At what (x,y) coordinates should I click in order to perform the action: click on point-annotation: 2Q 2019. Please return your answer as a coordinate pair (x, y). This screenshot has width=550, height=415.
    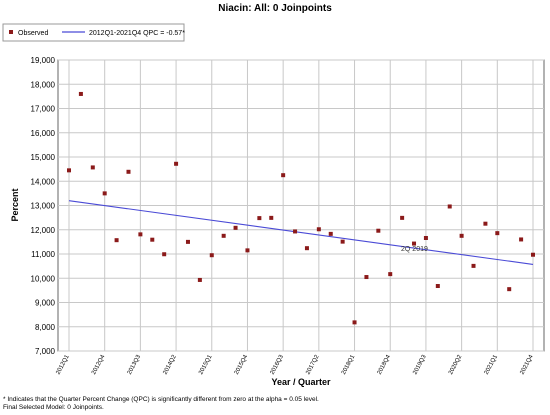
    Looking at the image, I should click on (414, 249).